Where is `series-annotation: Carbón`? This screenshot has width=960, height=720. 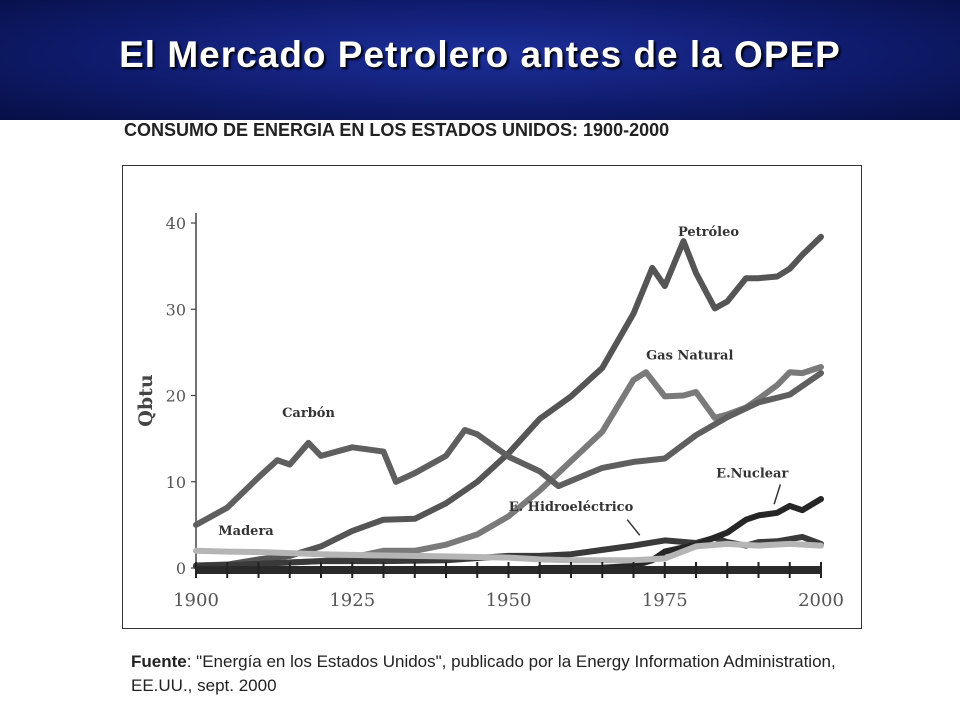 series-annotation: Carbón is located at coordinates (308, 413).